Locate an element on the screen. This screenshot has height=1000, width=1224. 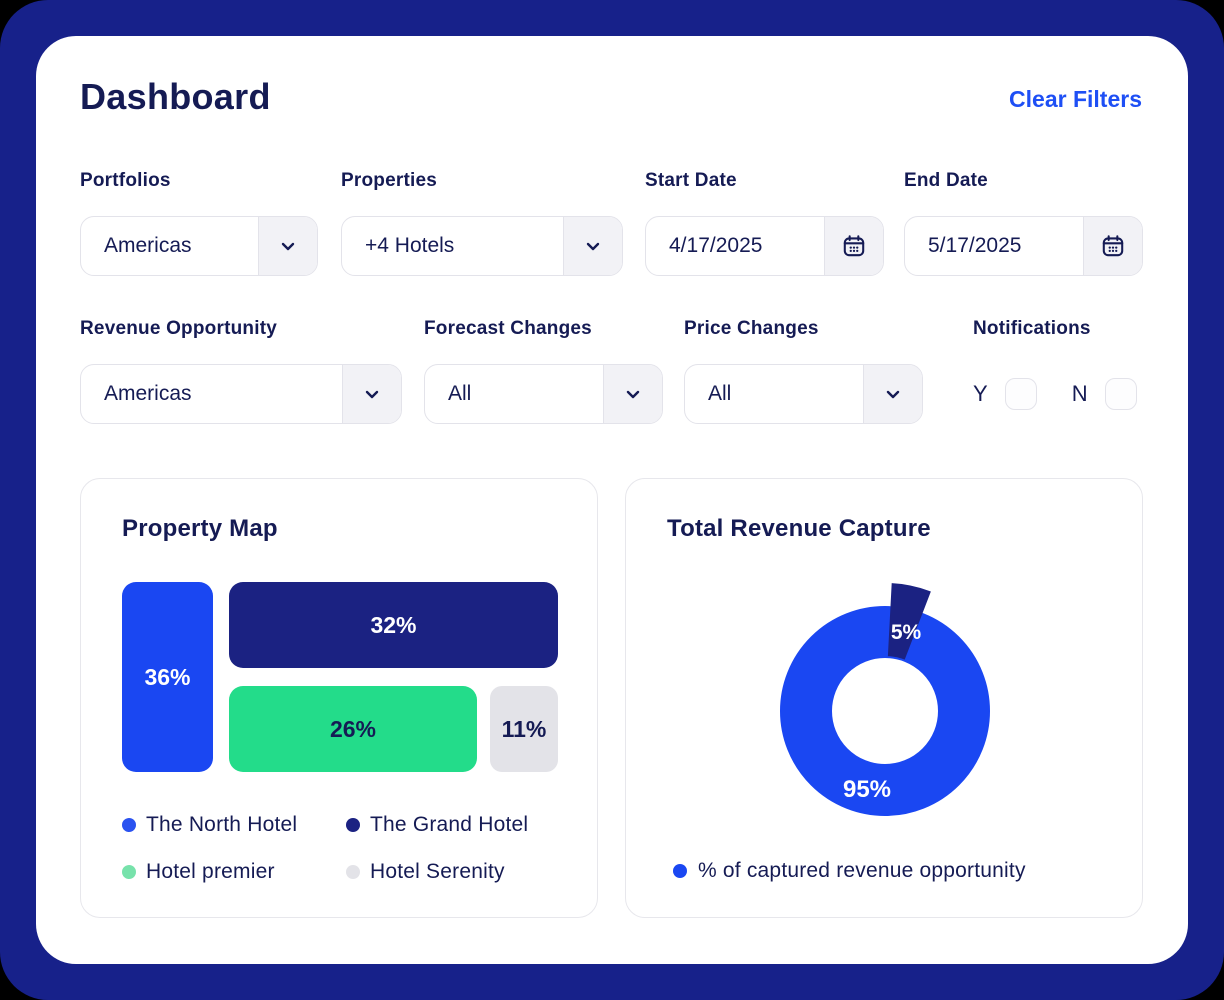
notifications-options: Y N is located at coordinates (1058, 394).